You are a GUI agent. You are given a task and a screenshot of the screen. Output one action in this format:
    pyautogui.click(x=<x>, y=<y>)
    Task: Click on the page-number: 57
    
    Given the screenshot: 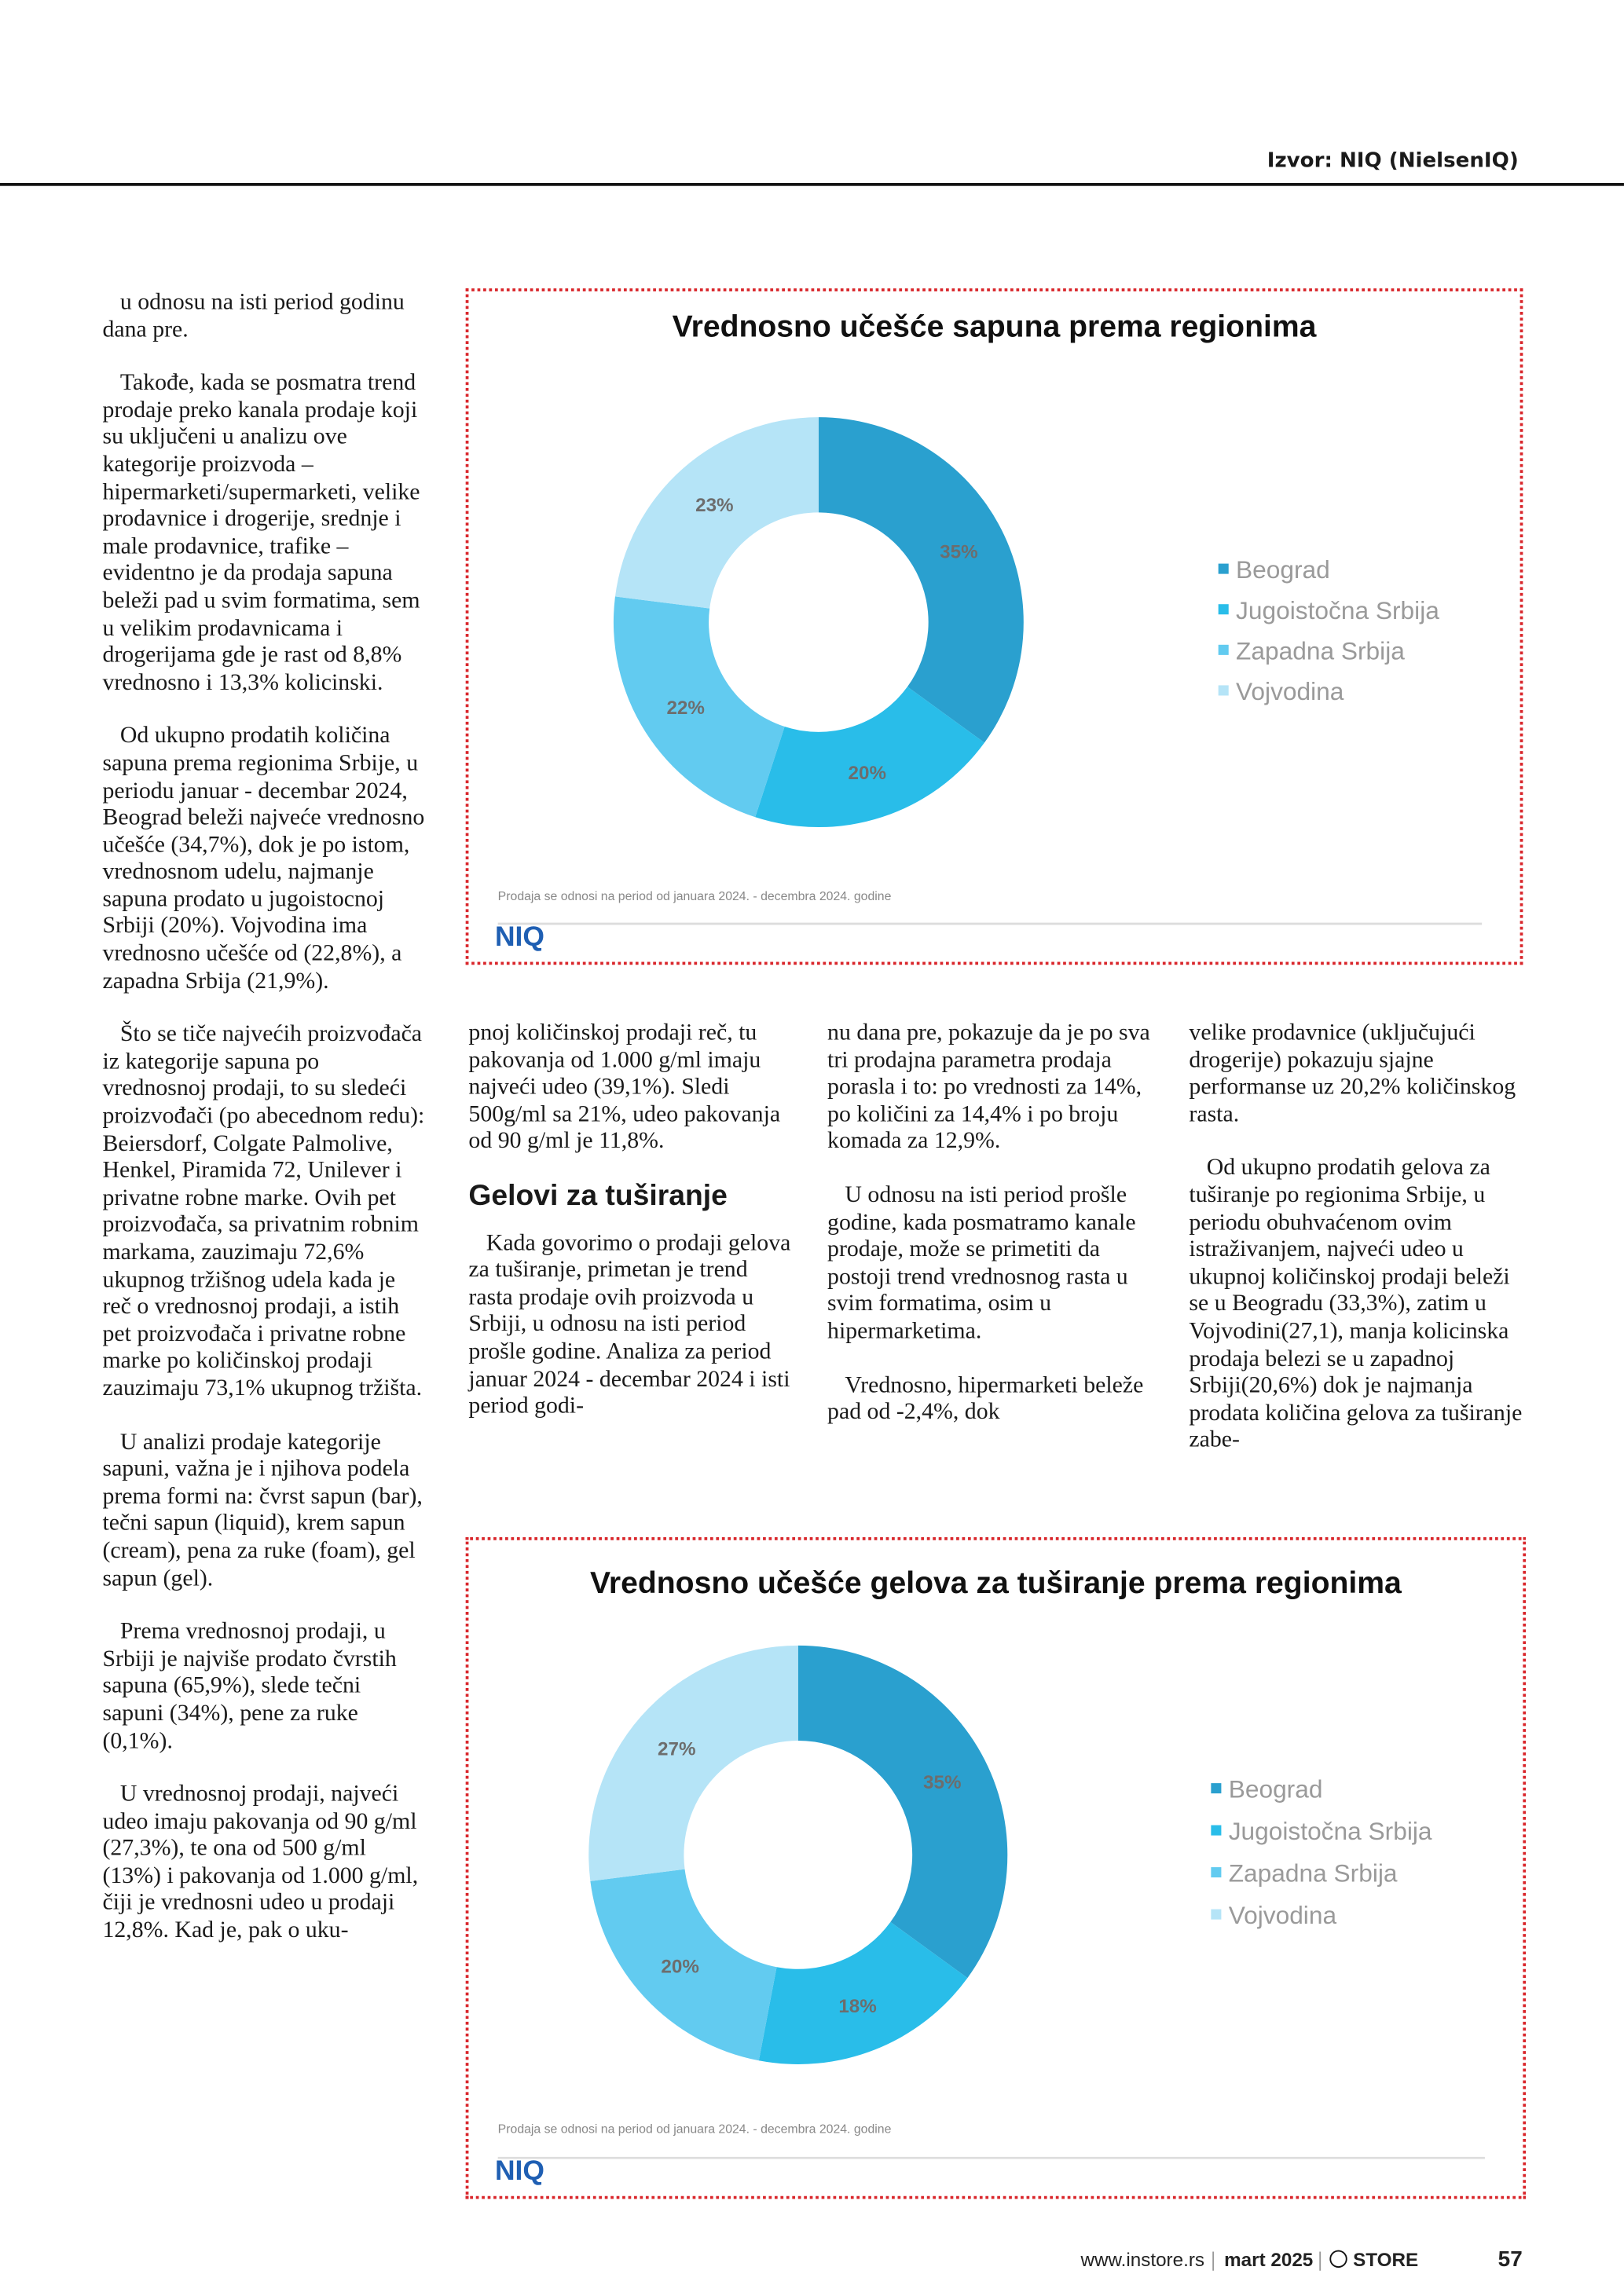 What is the action you would take?
    pyautogui.click(x=1510, y=2259)
    